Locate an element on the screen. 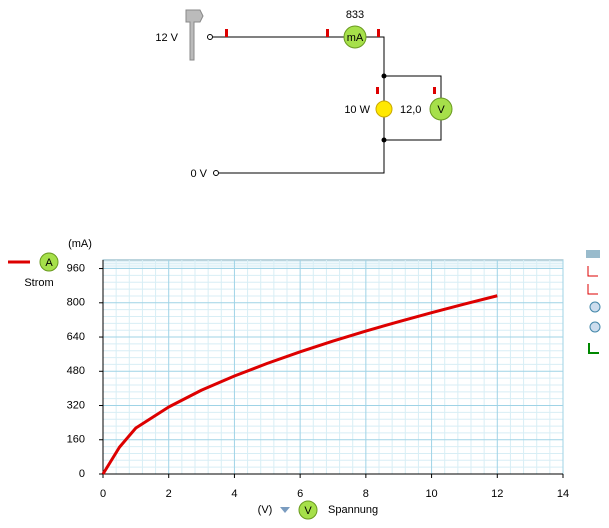 The height and width of the screenshot is (528, 609). y-meter-icon is located at coordinates (49, 262).